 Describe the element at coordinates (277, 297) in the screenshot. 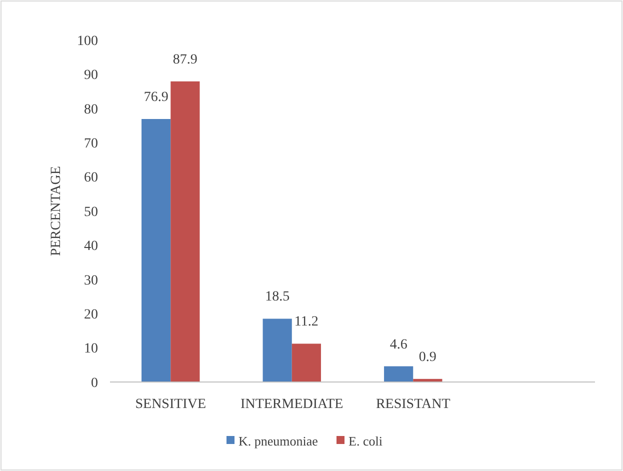

I see `data-label: 18.5` at that location.